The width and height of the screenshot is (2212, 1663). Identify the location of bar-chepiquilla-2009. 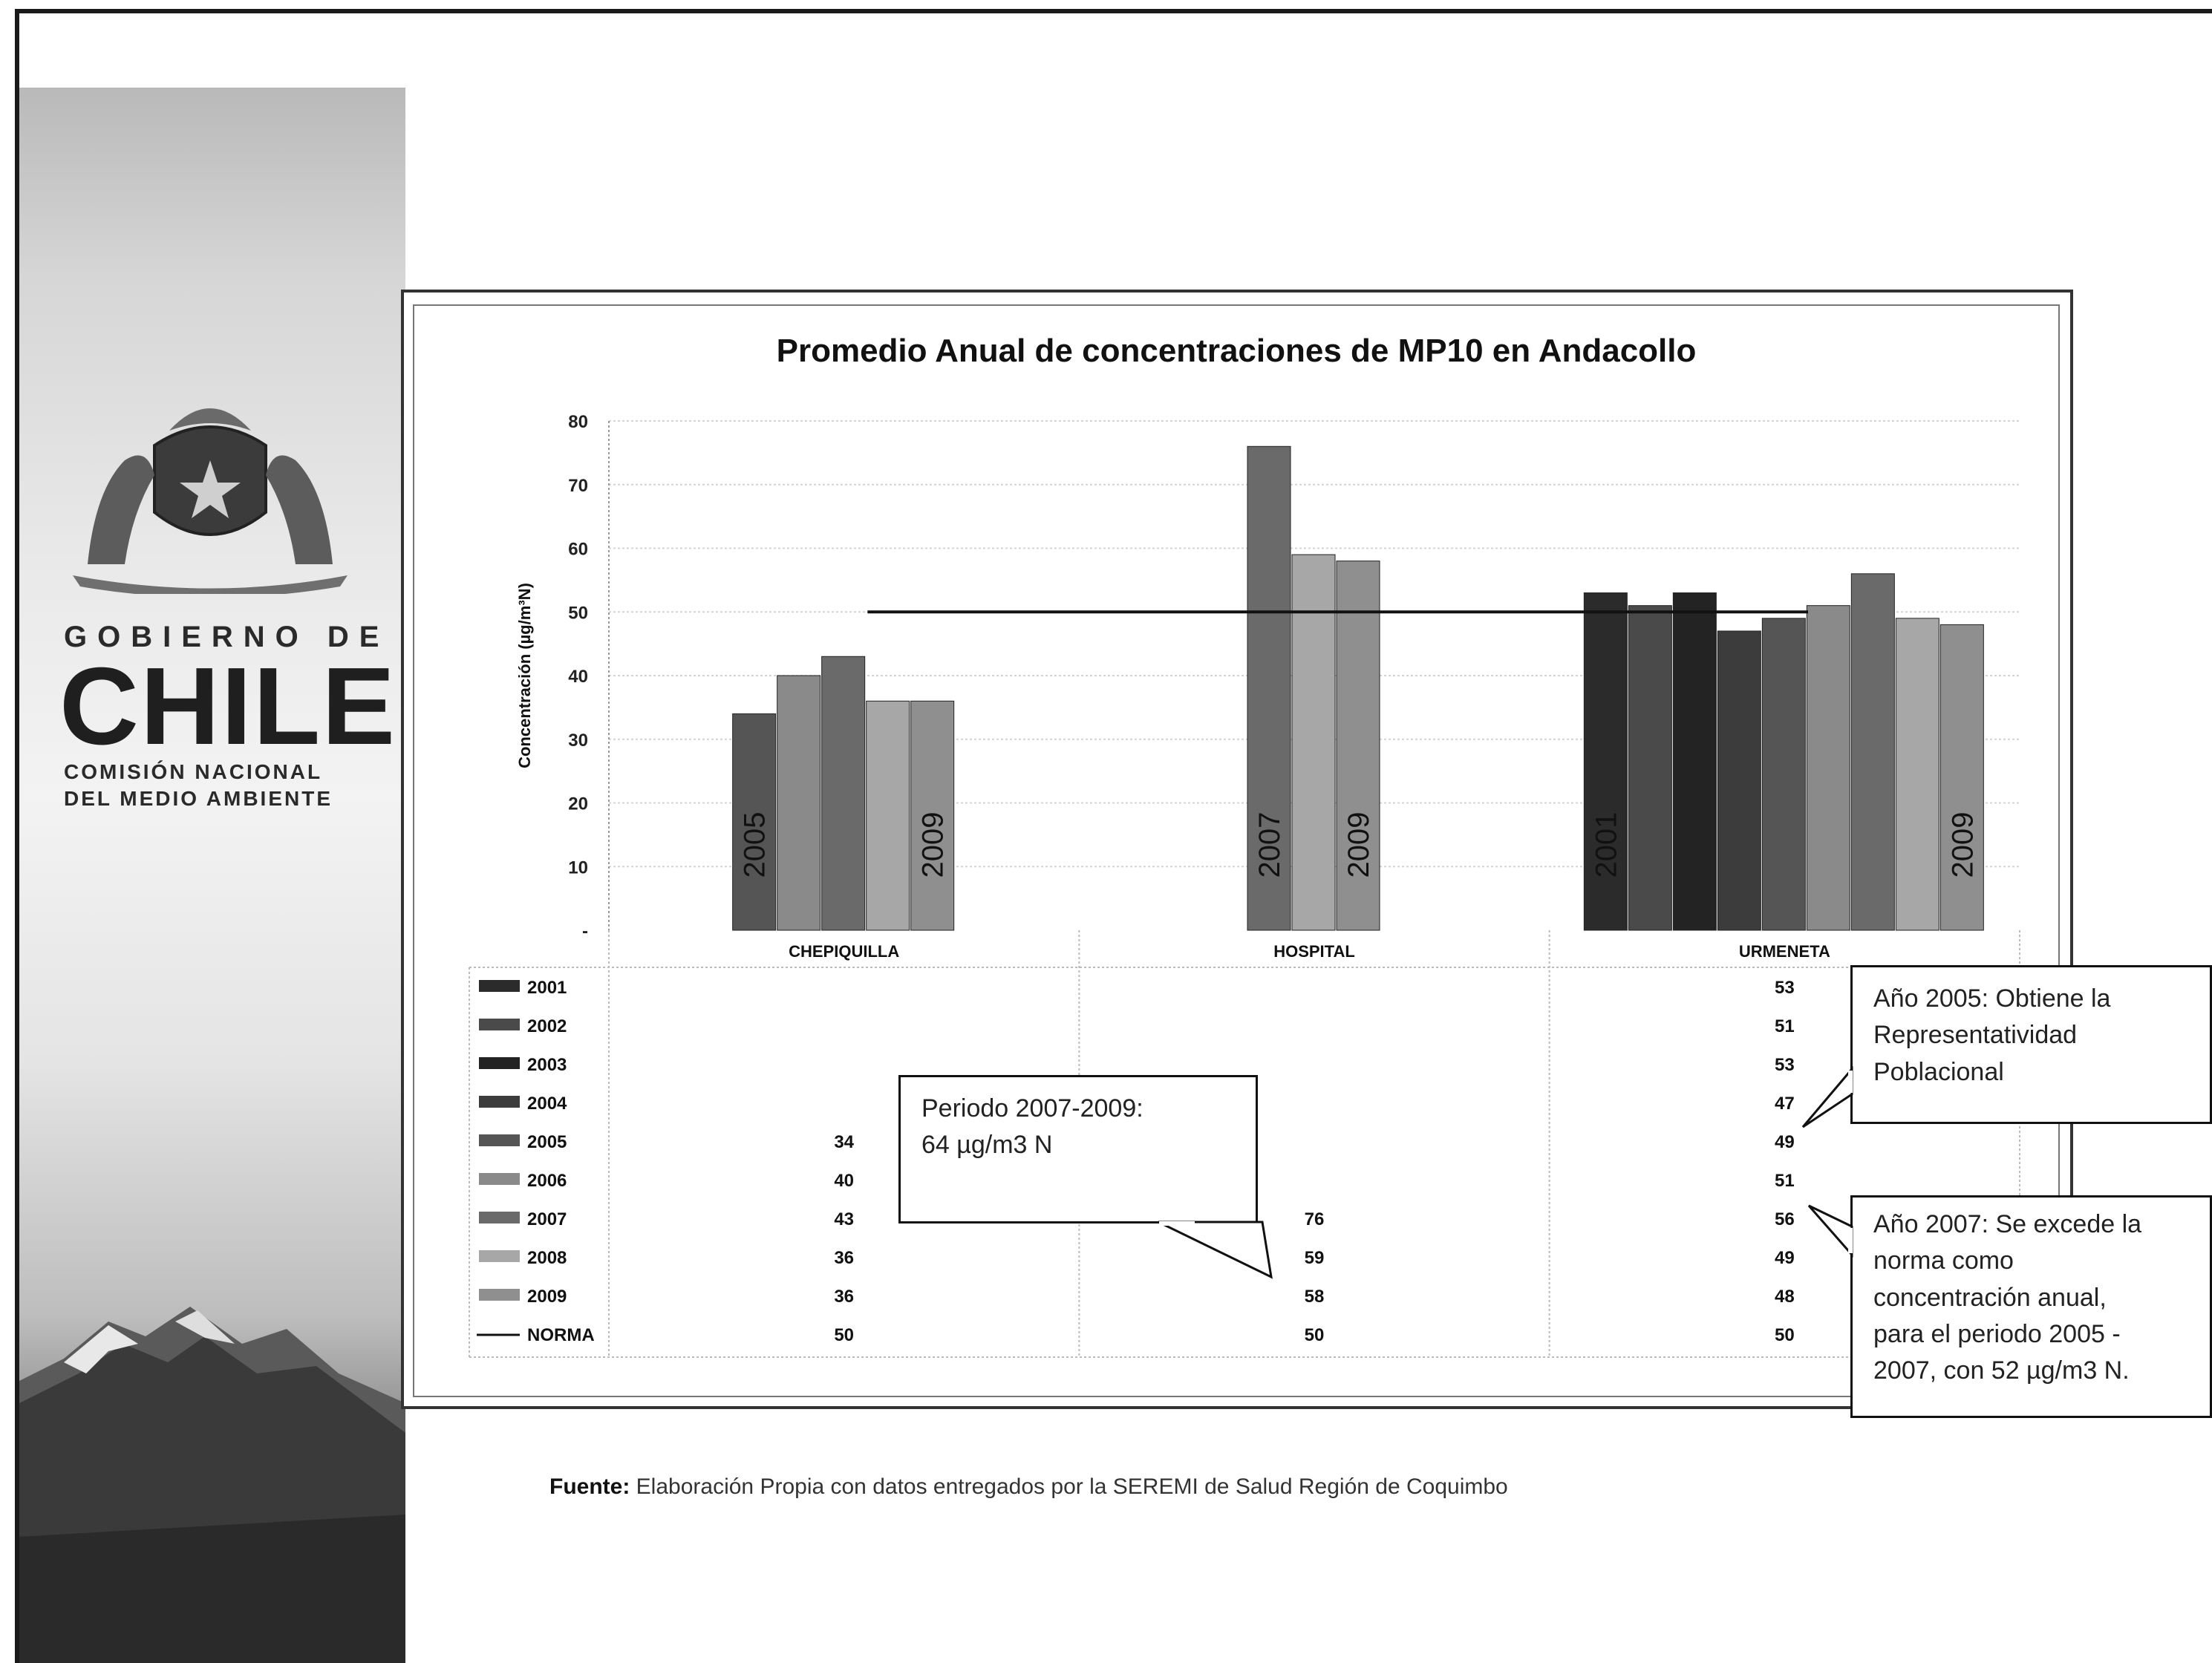
(933, 815).